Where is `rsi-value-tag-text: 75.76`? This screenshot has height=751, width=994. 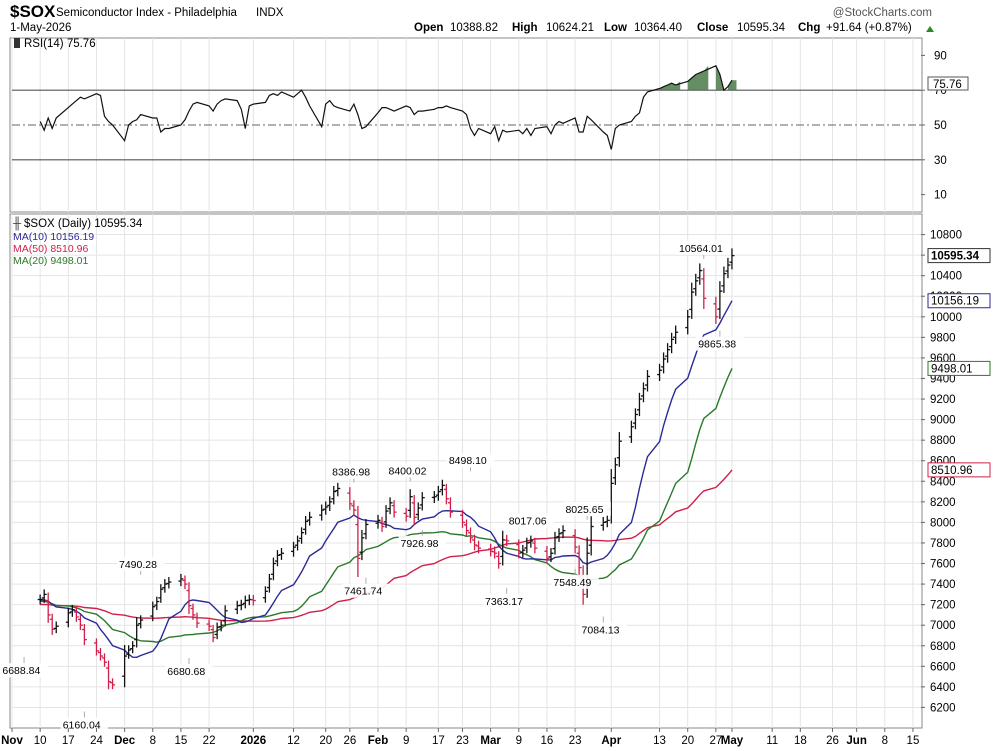
rsi-value-tag-text: 75.76 is located at coordinates (947, 85).